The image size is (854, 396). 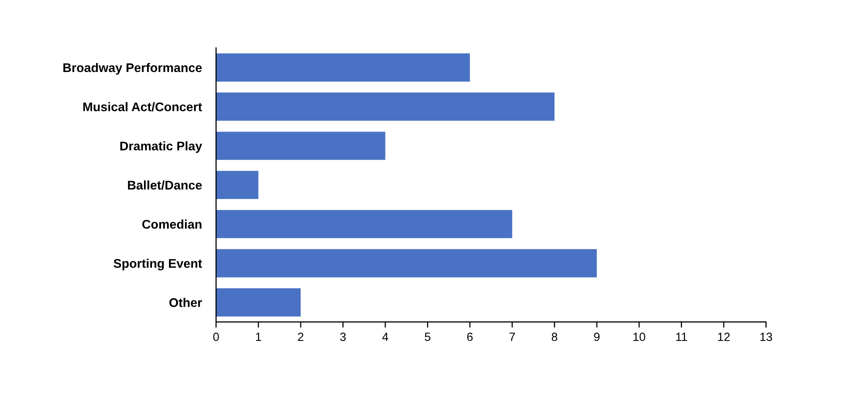 I want to click on x-tick-label: 7, so click(x=512, y=336).